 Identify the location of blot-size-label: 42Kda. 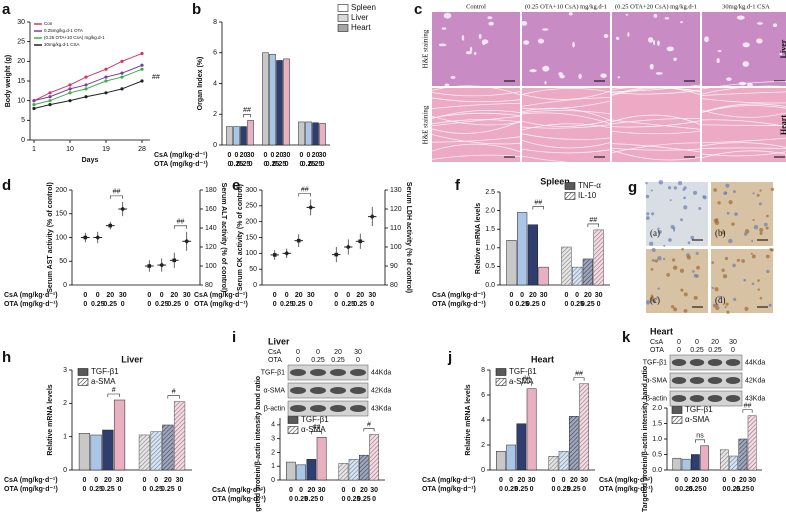
(381, 390).